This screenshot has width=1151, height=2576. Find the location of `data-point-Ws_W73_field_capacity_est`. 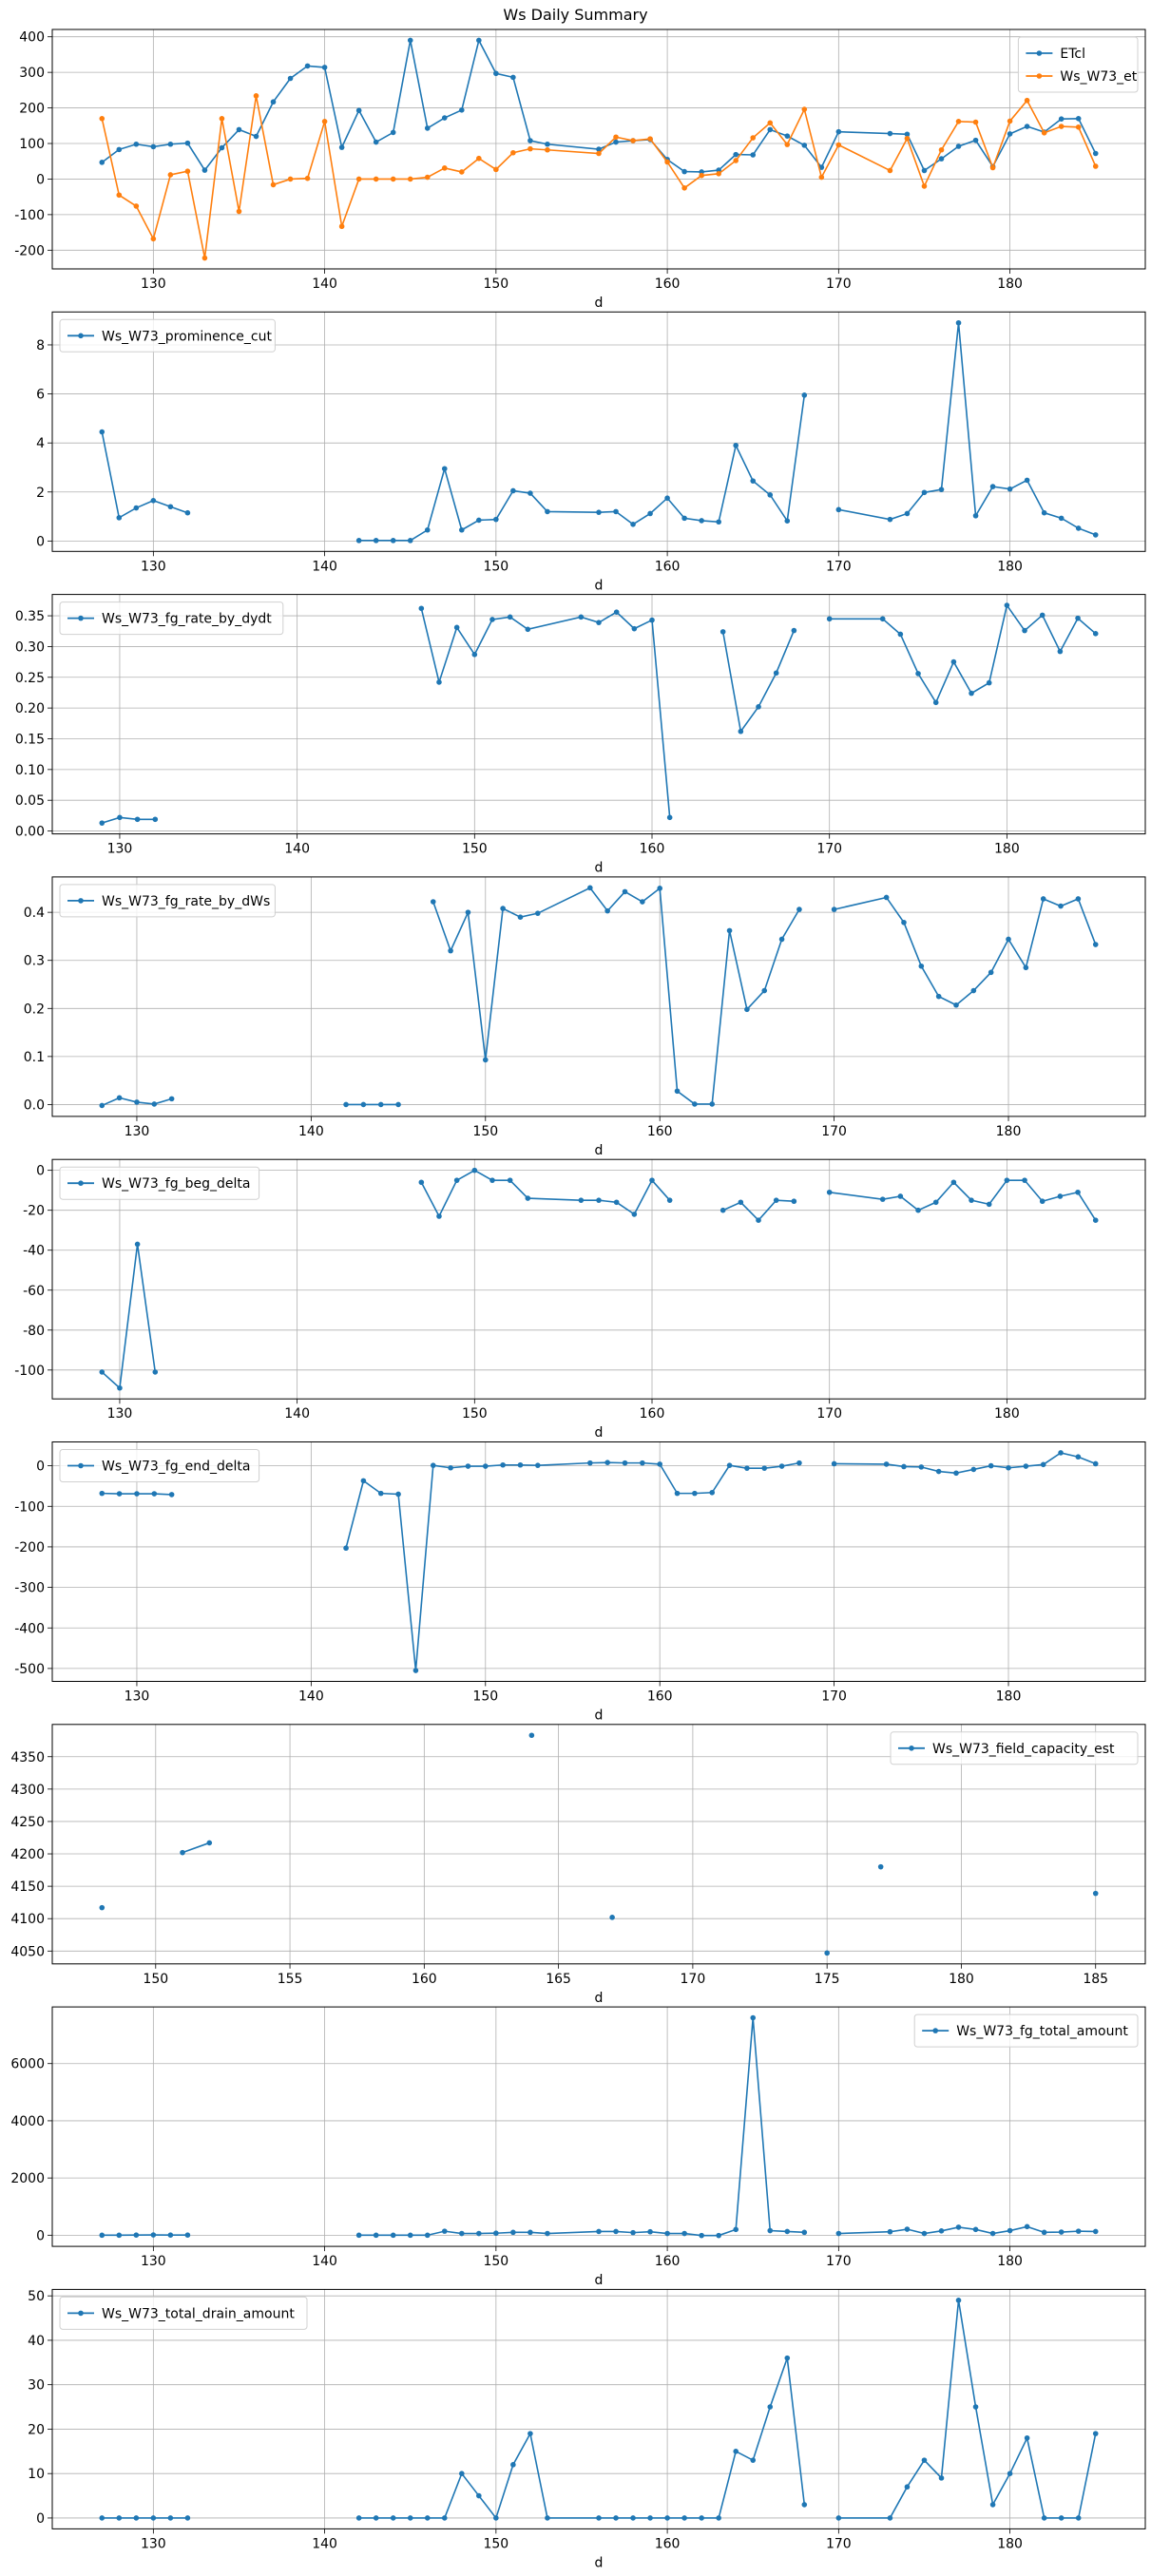

data-point-Ws_W73_field_capacity_est is located at coordinates (103, 1907).